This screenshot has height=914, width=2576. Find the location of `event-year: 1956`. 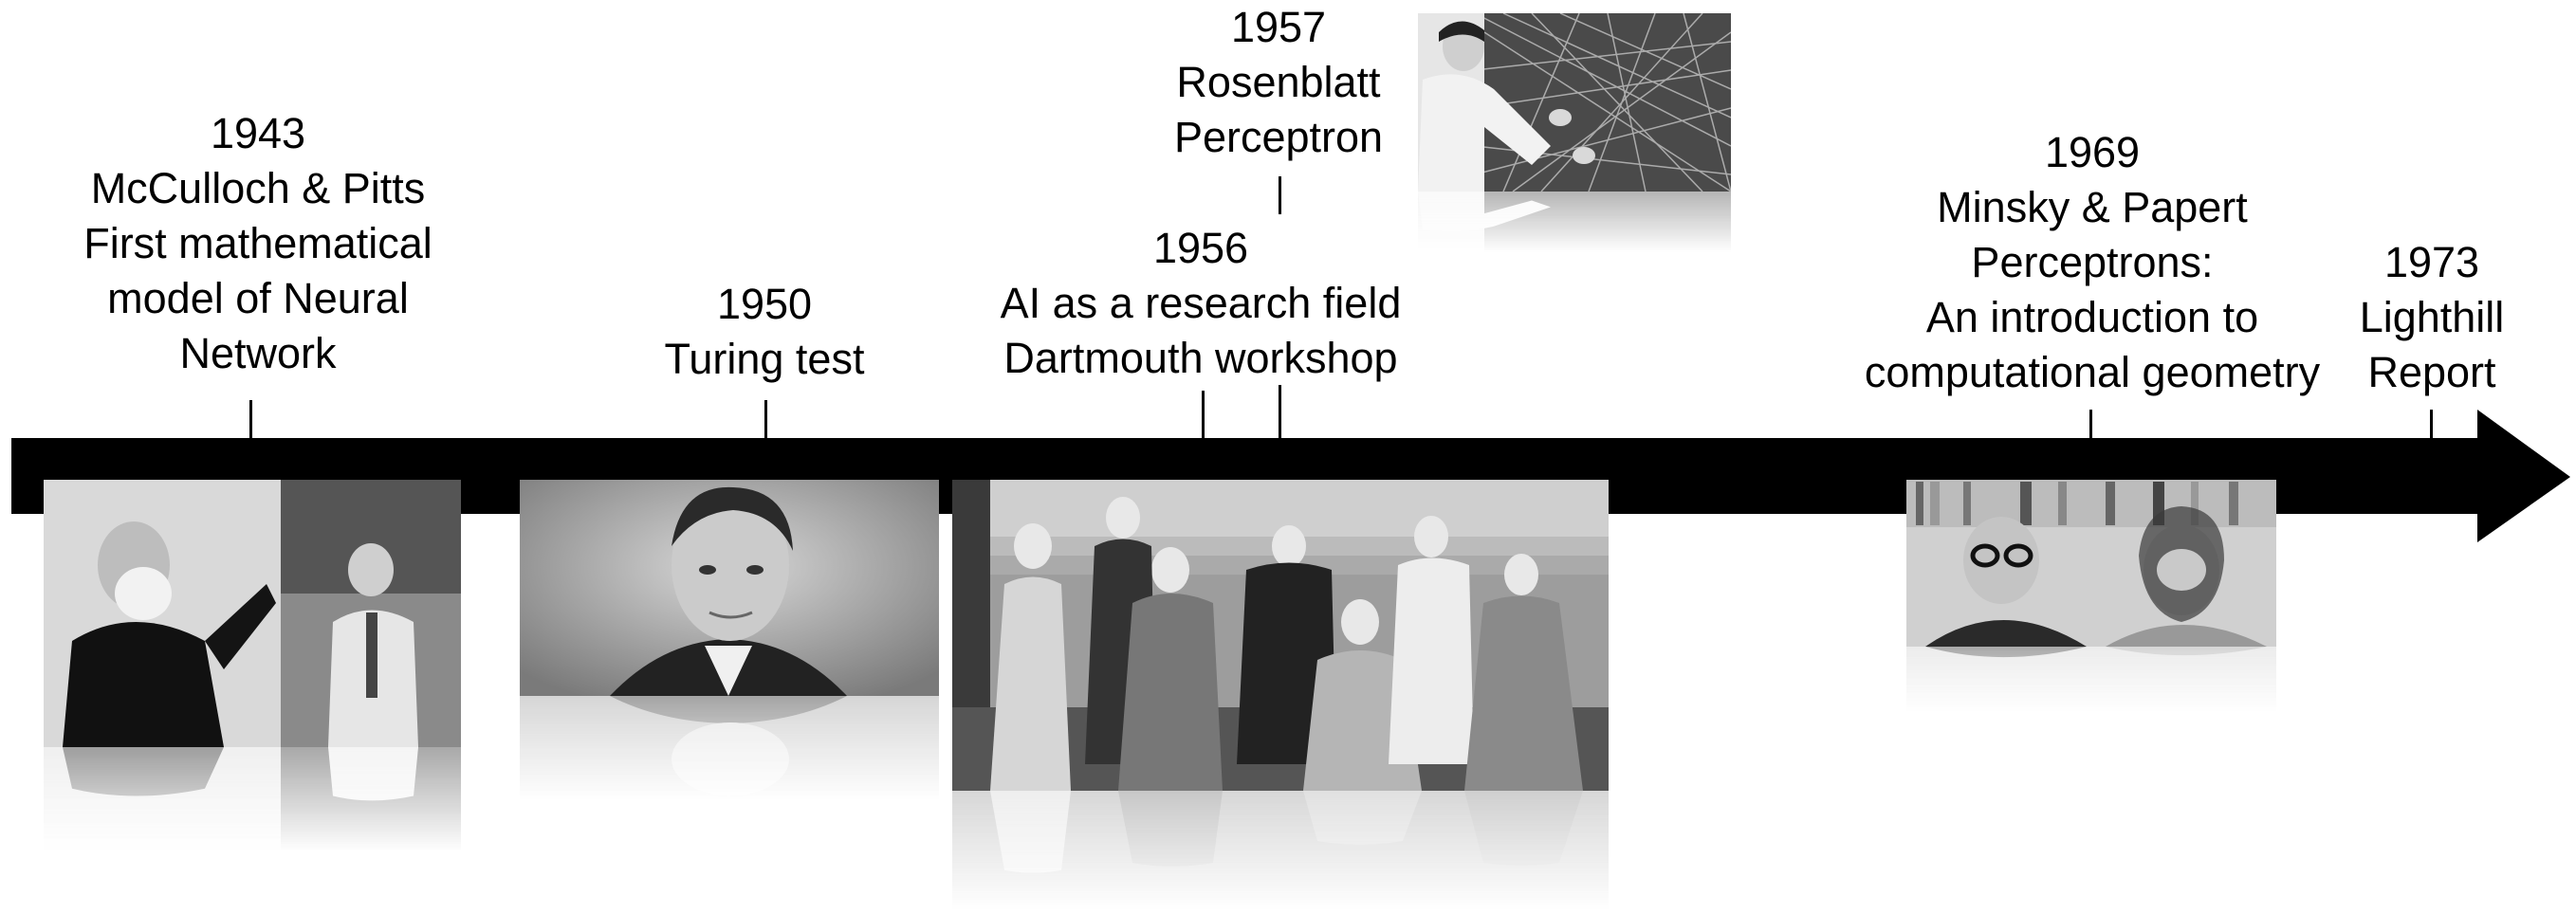

event-year: 1956 is located at coordinates (1200, 248).